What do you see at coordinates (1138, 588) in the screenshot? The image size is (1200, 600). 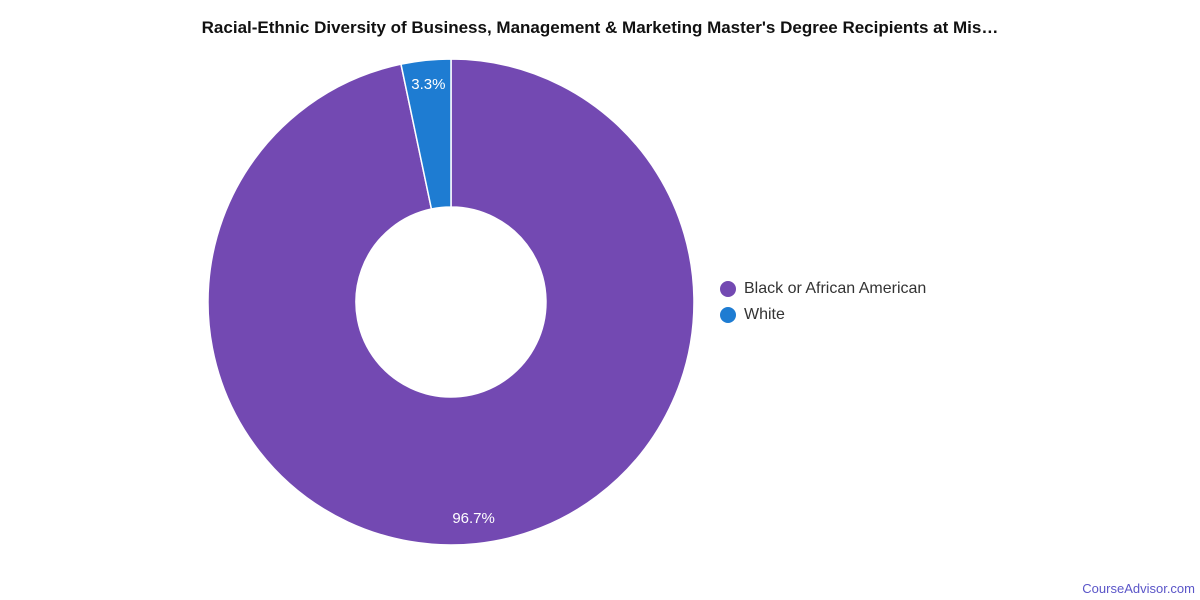 I see `courseadvisor-watermark-link: CourseAdvisor.com` at bounding box center [1138, 588].